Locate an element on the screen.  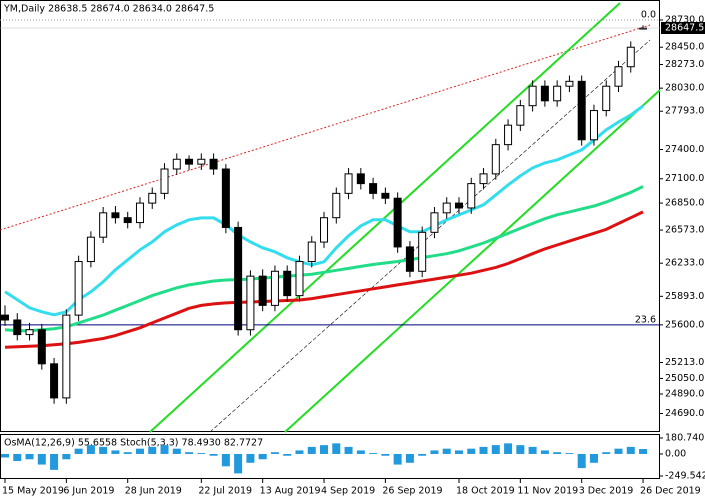
x-tick-label: 28 Jun 2019 is located at coordinates (153, 491).